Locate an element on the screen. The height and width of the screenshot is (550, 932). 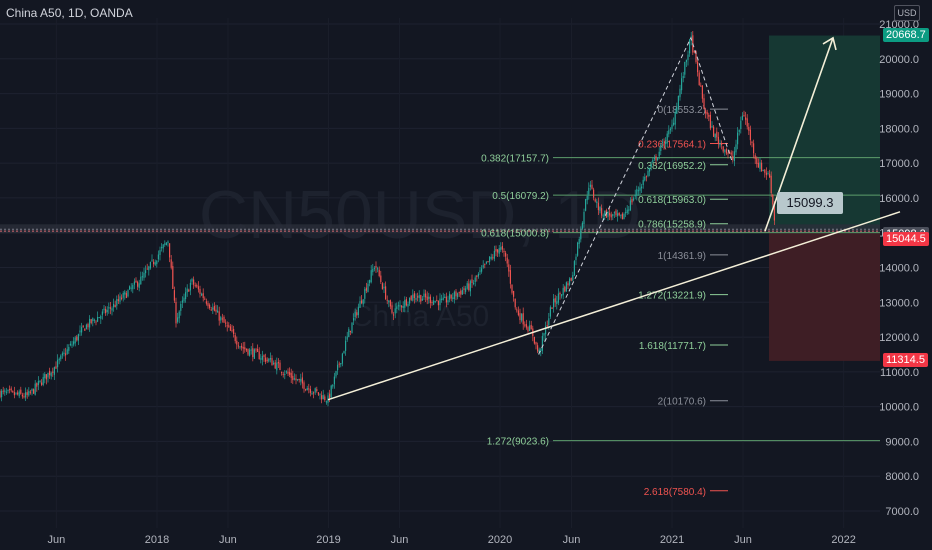
y-tick-label: 12000.0 is located at coordinates (899, 338).